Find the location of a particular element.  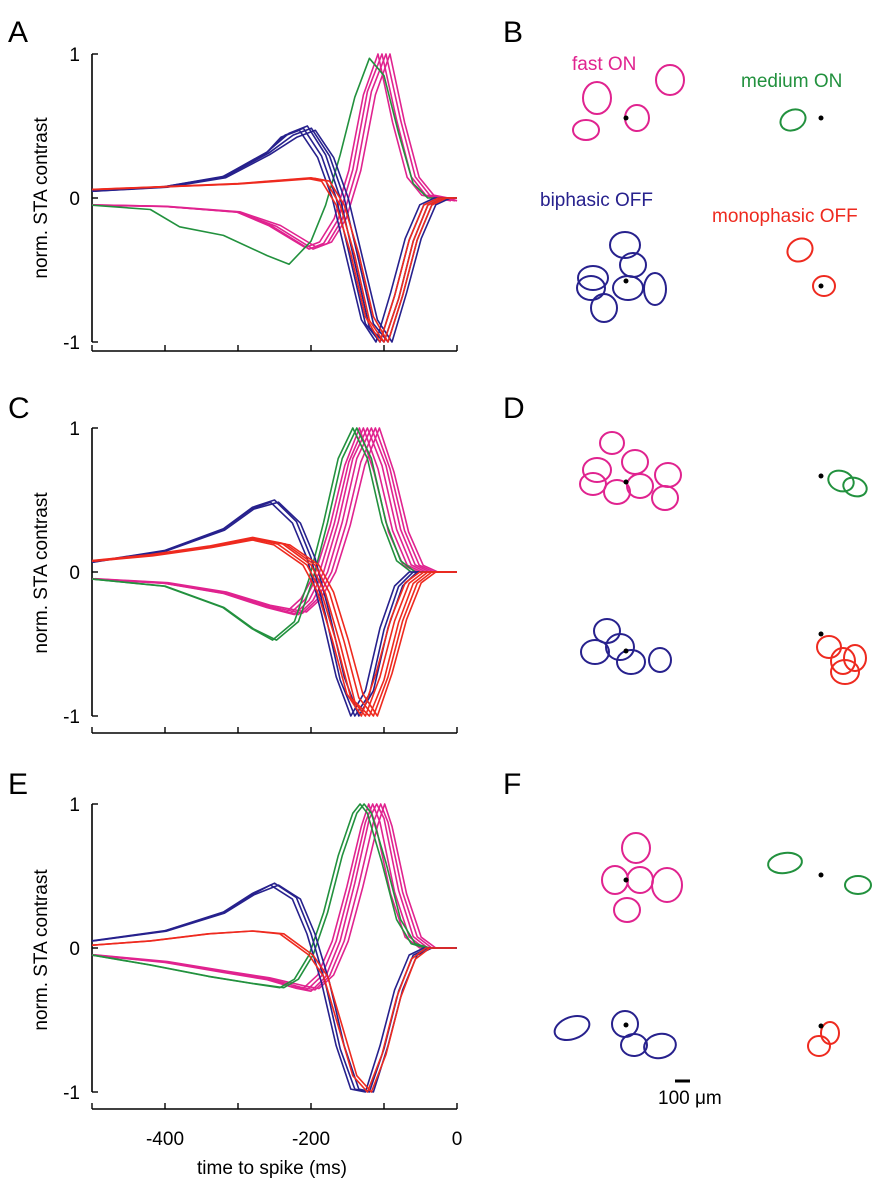

panel-letter-f: F is located at coordinates (512, 784).